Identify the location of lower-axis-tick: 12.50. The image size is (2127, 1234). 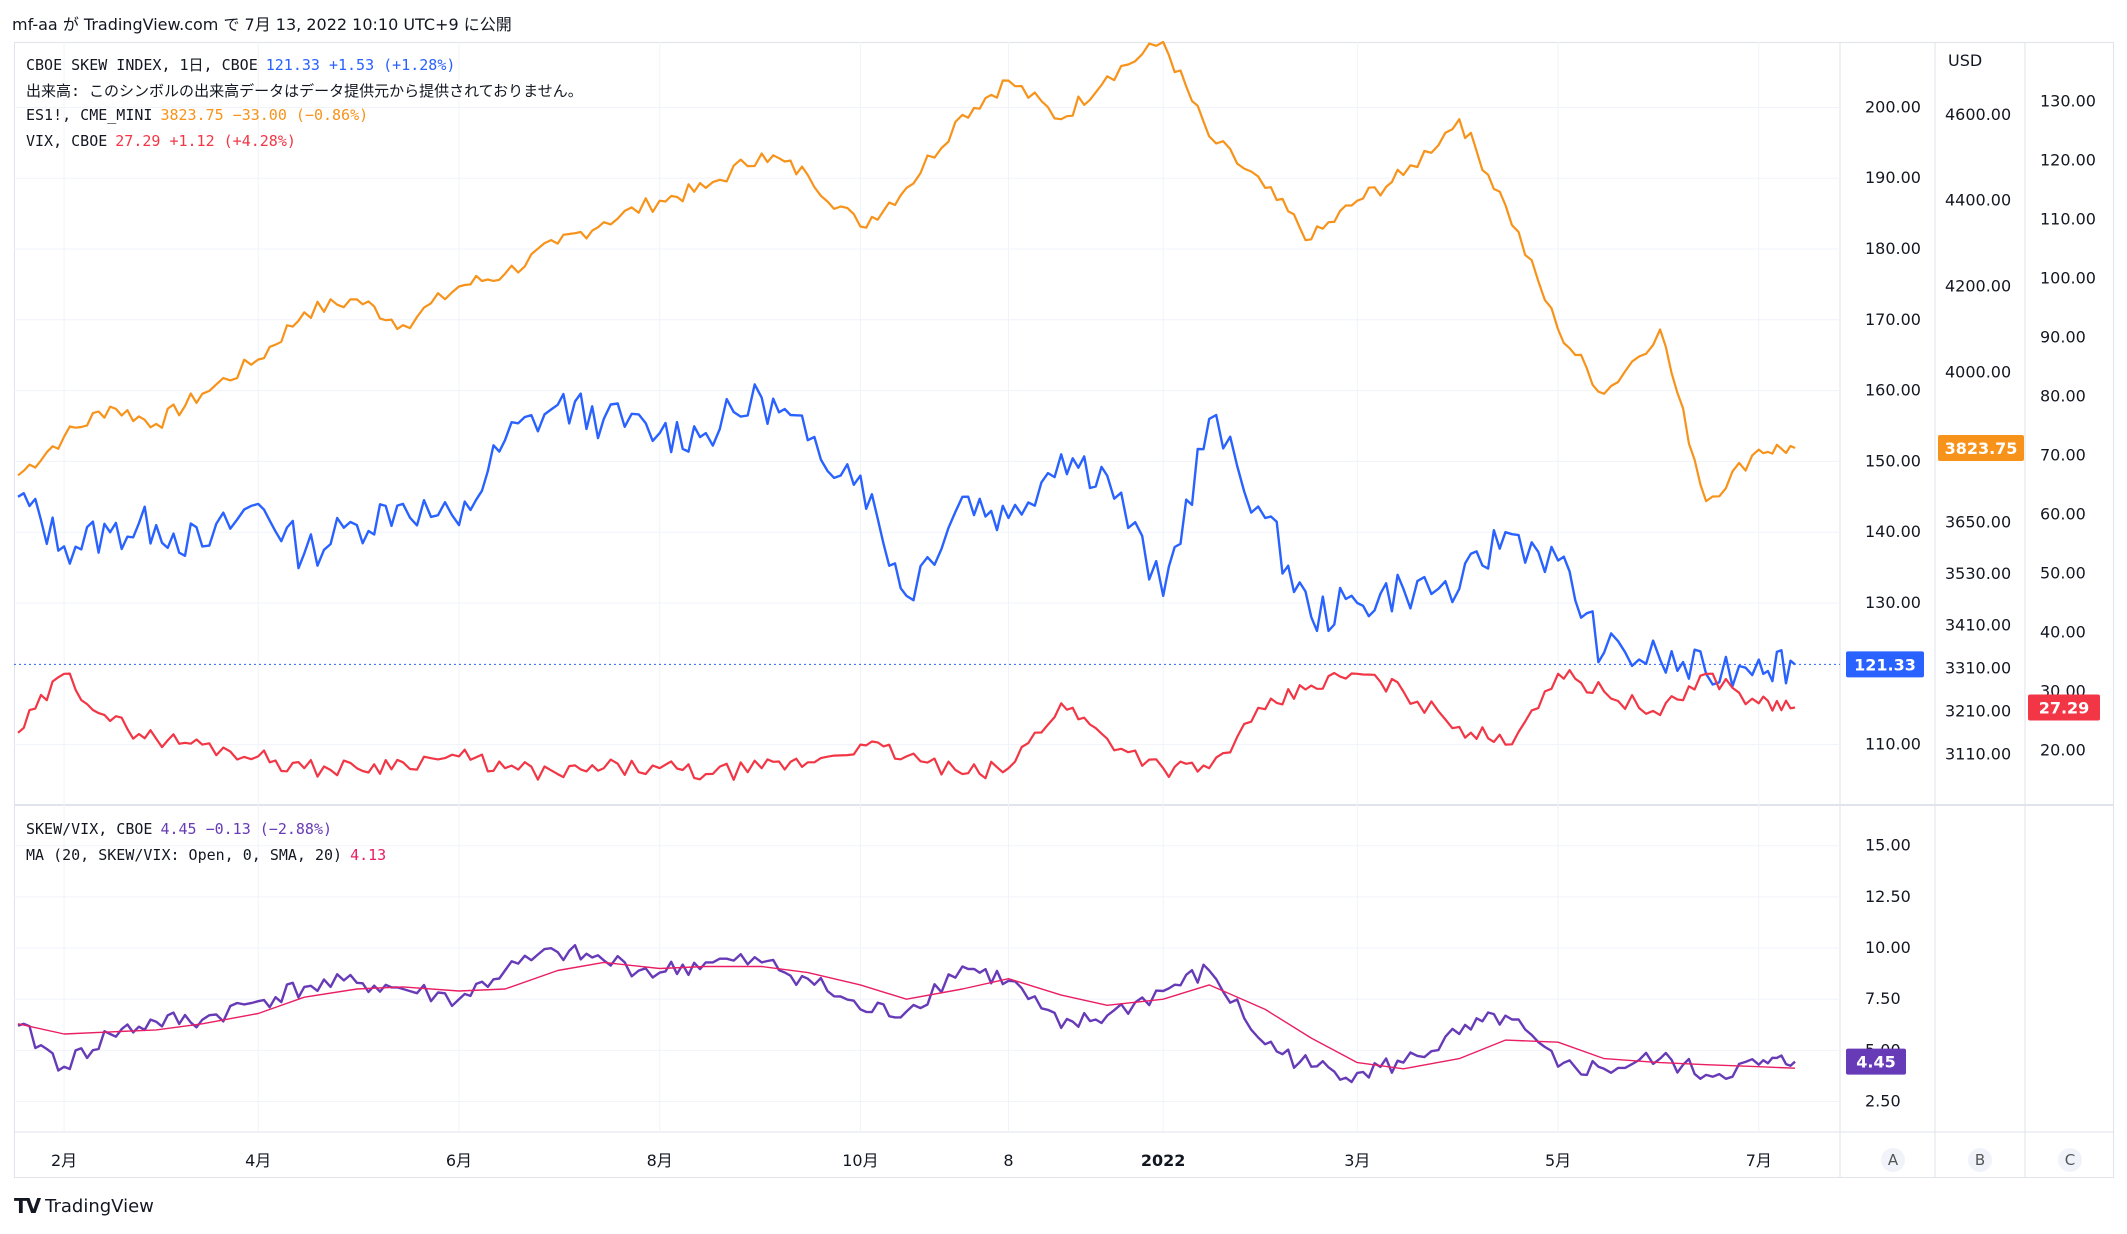
(1888, 896).